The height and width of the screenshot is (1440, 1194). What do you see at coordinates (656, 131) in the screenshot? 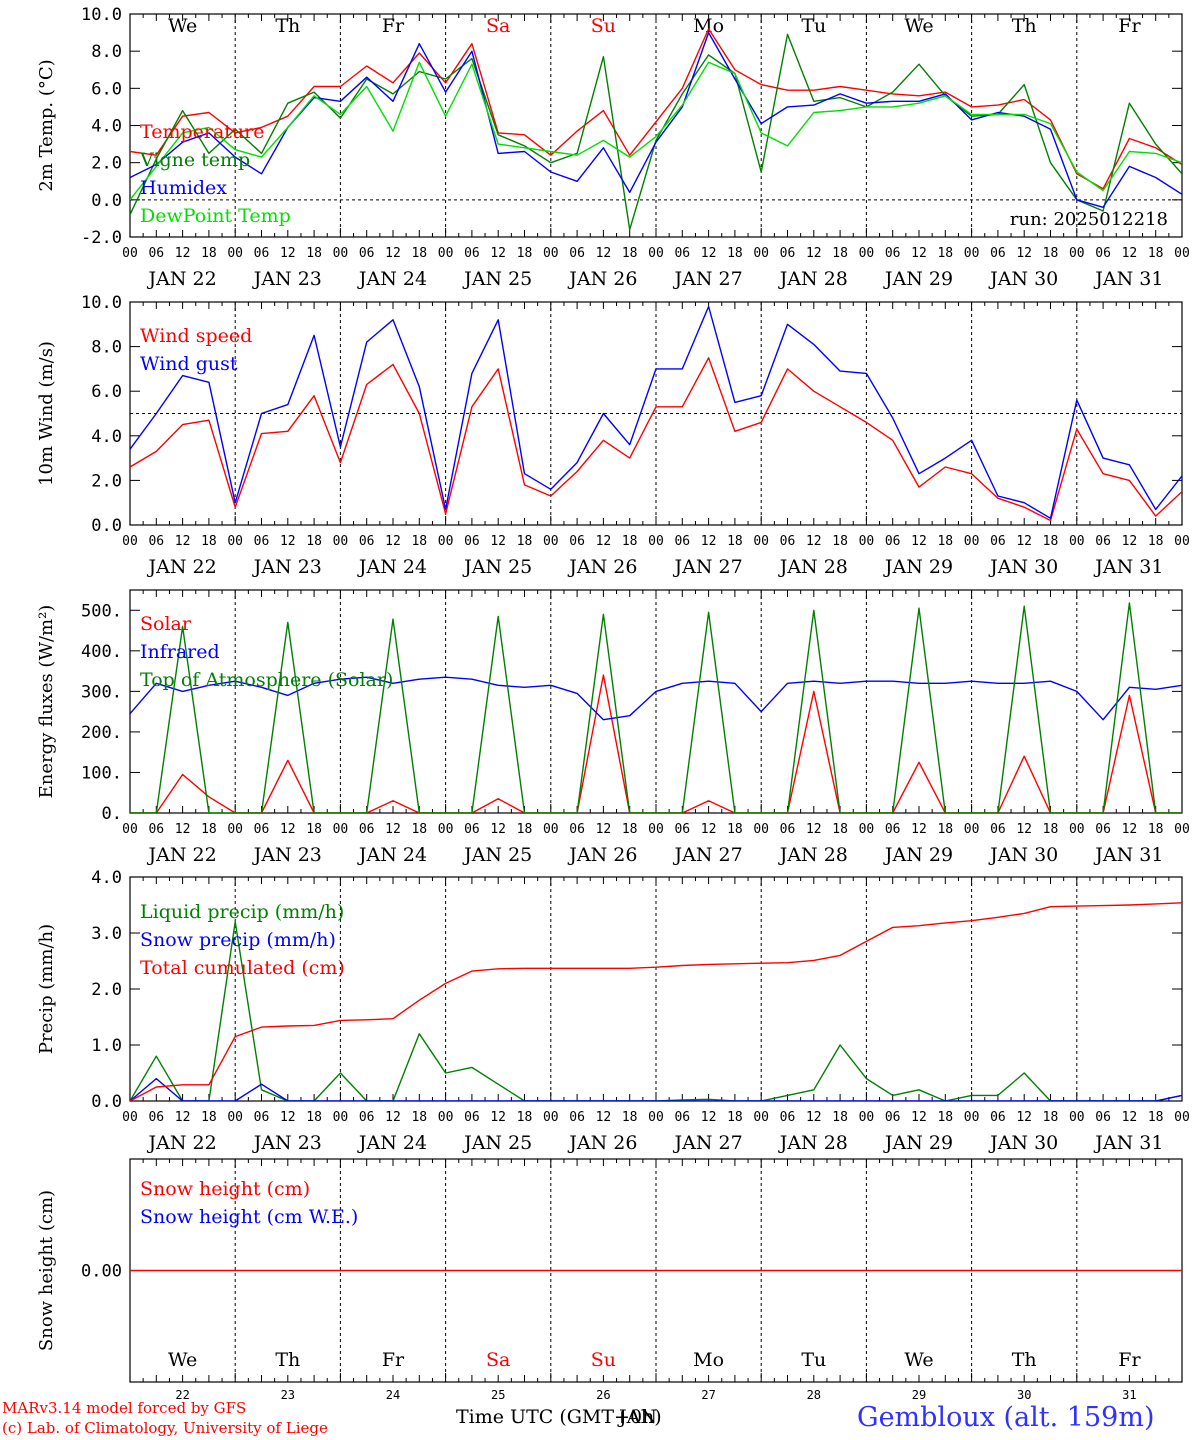
I see `series-line-dewpoint-temp` at bounding box center [656, 131].